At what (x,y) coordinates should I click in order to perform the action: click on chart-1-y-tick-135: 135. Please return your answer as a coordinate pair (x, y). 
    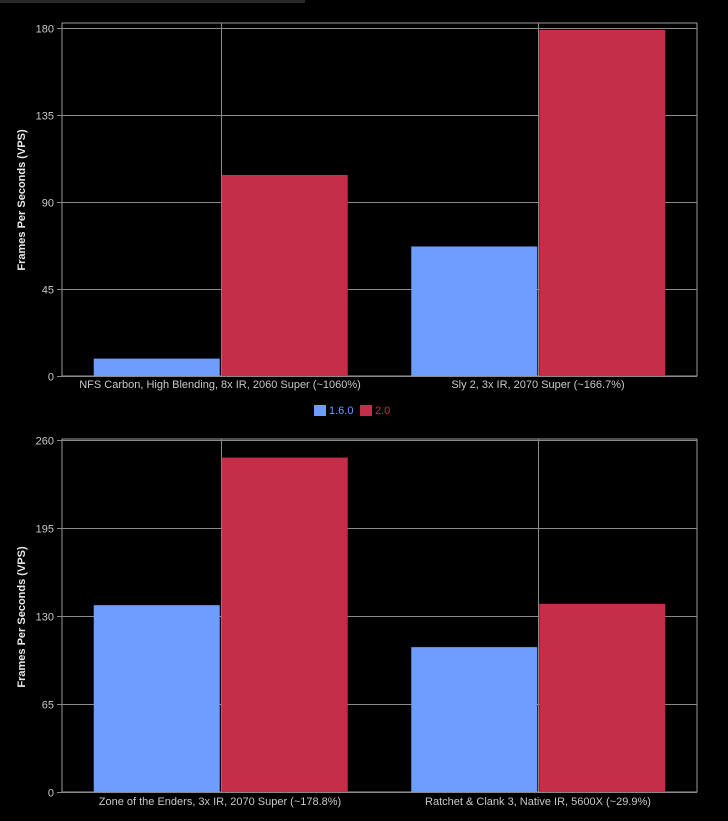
    Looking at the image, I should click on (45, 117).